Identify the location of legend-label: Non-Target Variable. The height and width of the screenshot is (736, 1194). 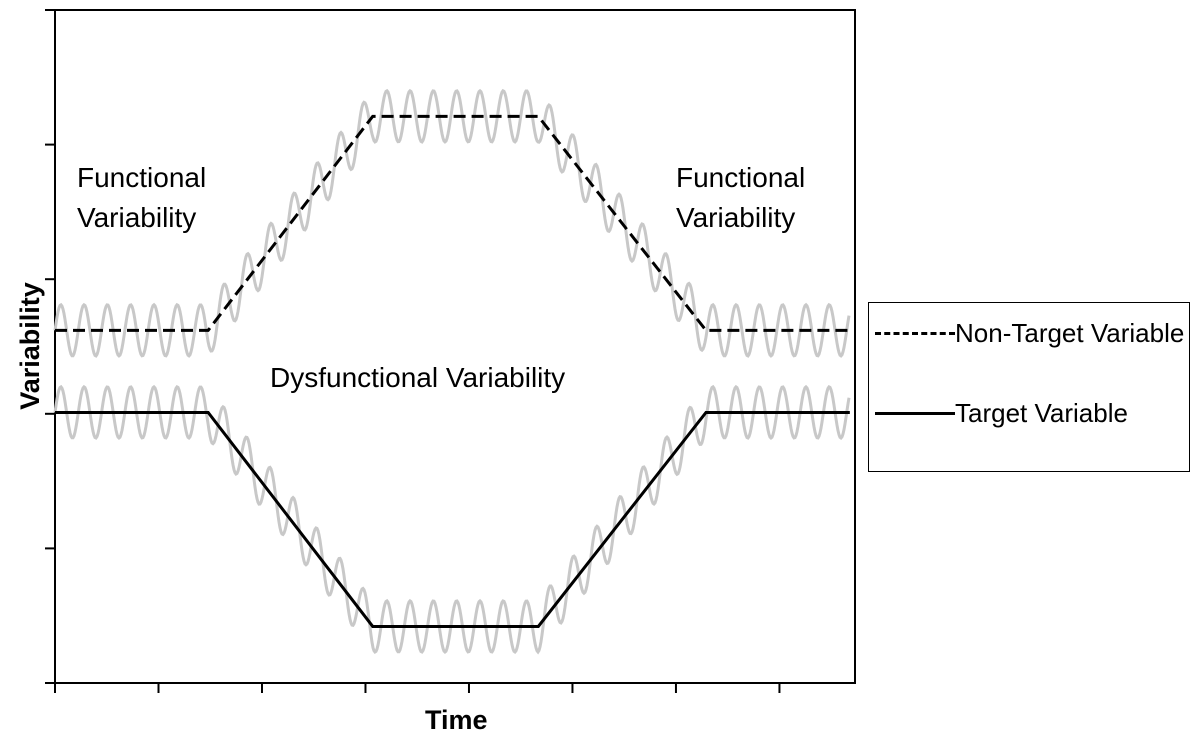
(1070, 333).